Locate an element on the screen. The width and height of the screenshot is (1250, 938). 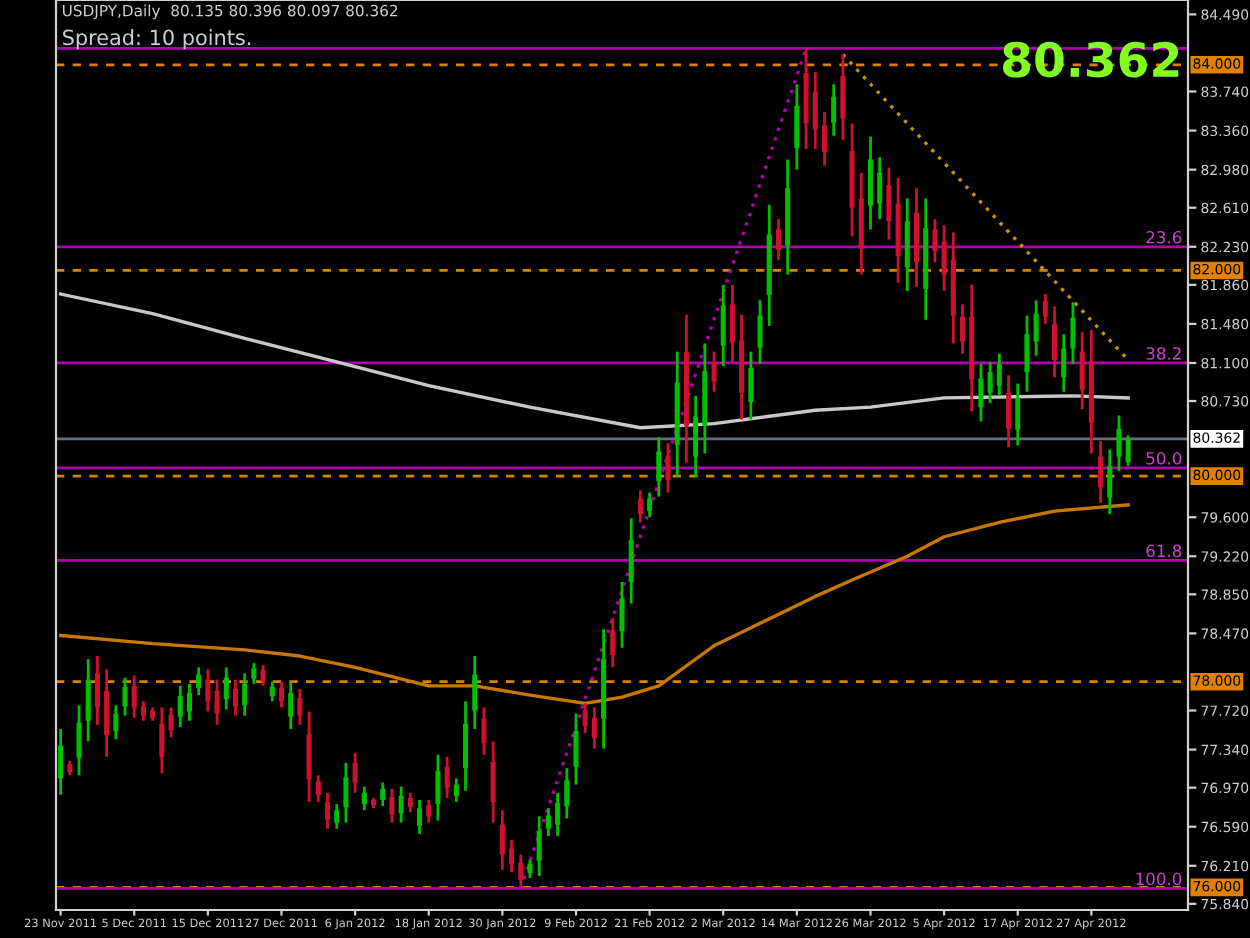
annotation: 100.0 is located at coordinates (1159, 879).